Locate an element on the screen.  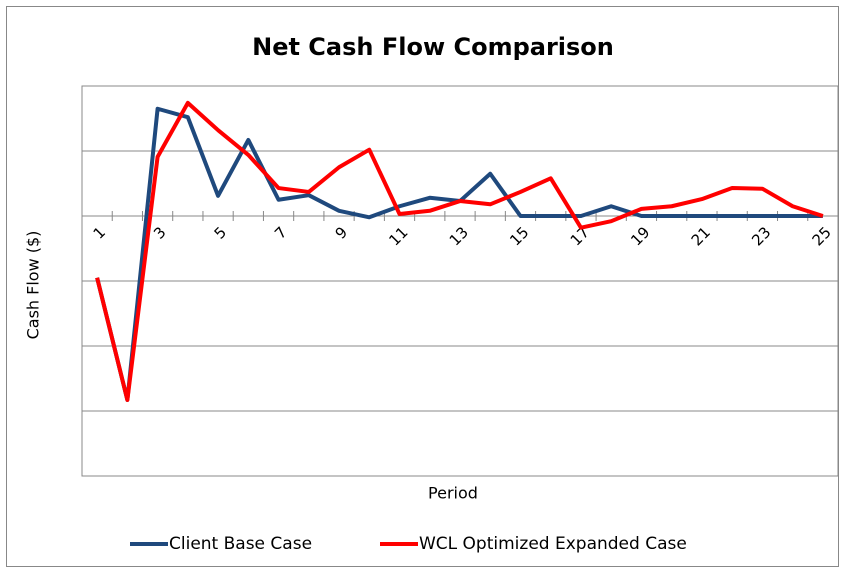
x-axis-title: Period is located at coordinates (453, 493).